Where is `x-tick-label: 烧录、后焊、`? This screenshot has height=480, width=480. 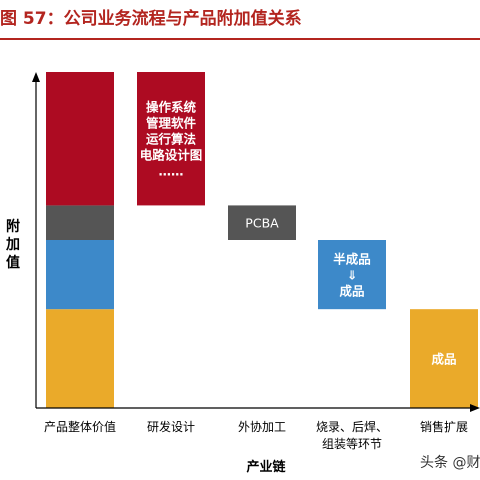
x-tick-label: 烧录、后焊、 is located at coordinates (352, 426).